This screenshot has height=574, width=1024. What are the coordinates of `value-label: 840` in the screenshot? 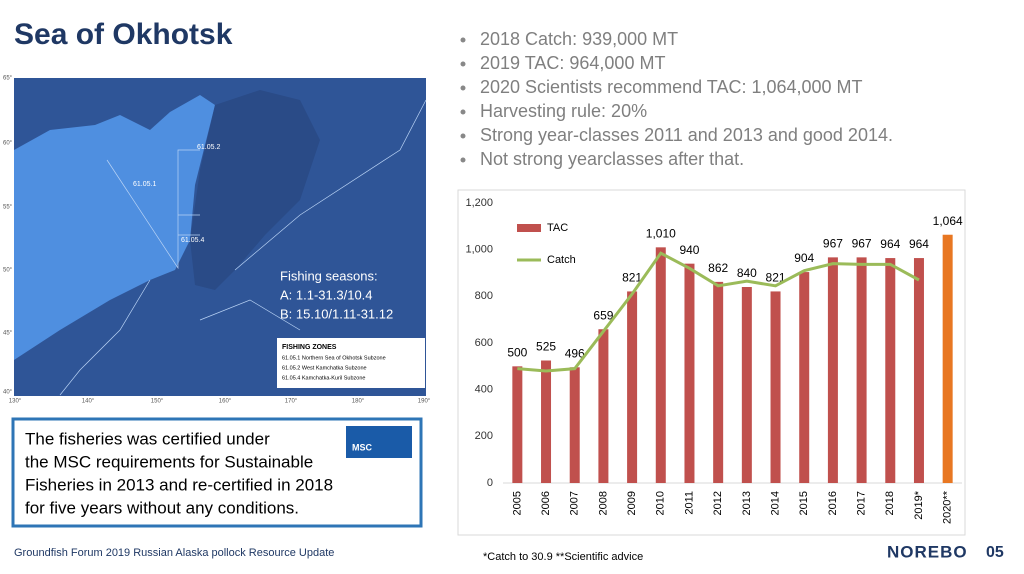 It's located at (747, 273).